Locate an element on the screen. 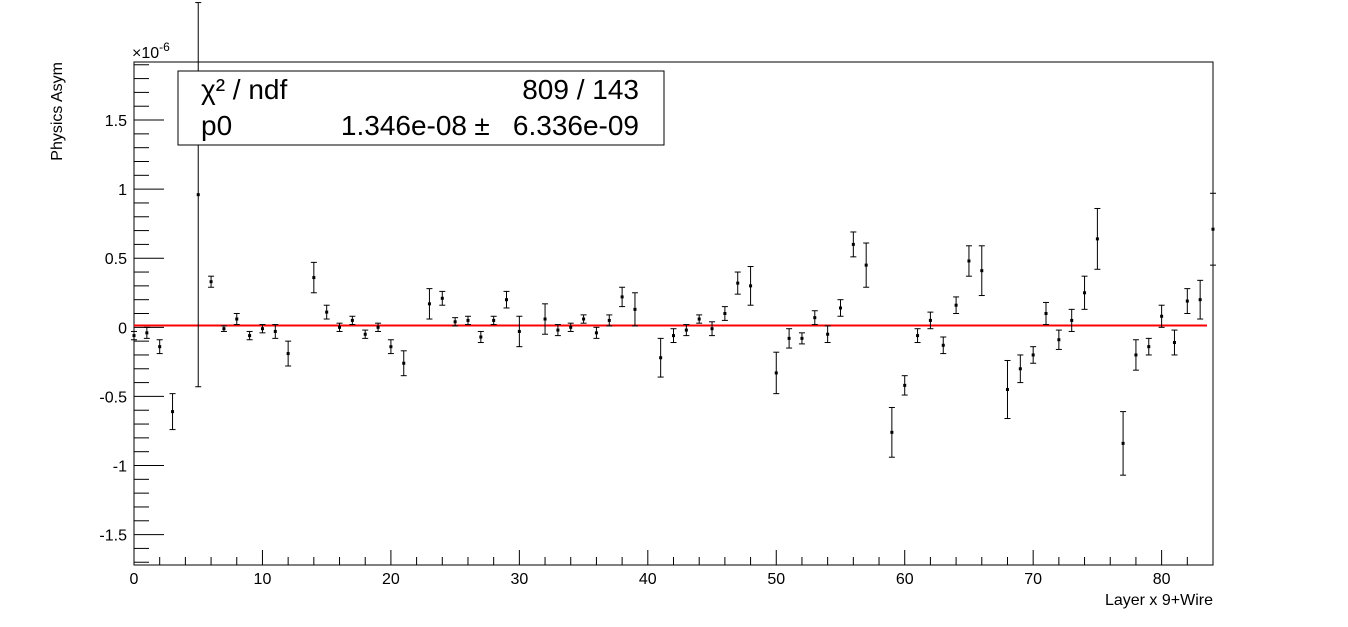 The height and width of the screenshot is (627, 1348). x-tick-label: 50 is located at coordinates (776, 579).